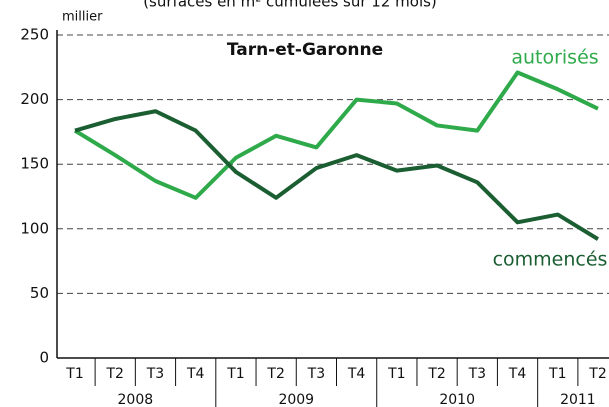 Image resolution: width=609 pixels, height=407 pixels. What do you see at coordinates (34, 99) in the screenshot?
I see `y-tick-label: 200` at bounding box center [34, 99].